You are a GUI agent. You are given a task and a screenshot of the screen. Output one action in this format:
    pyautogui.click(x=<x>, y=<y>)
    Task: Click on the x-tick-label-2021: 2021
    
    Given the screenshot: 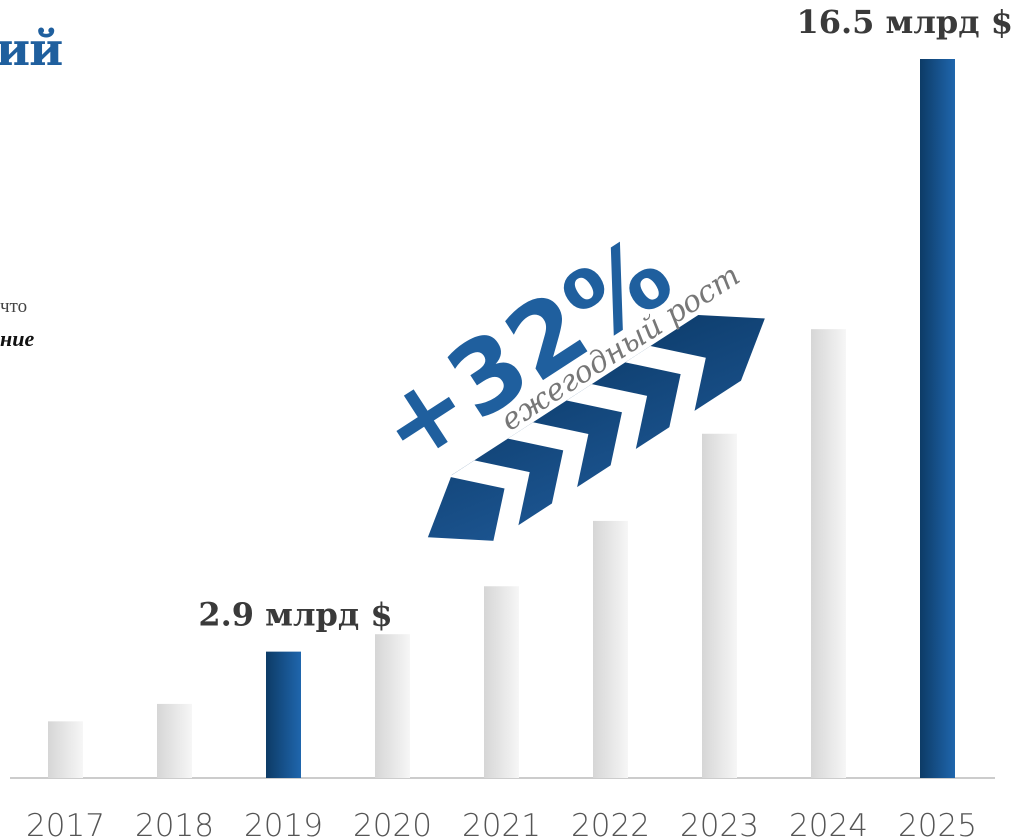 What is the action you would take?
    pyautogui.click(x=501, y=824)
    